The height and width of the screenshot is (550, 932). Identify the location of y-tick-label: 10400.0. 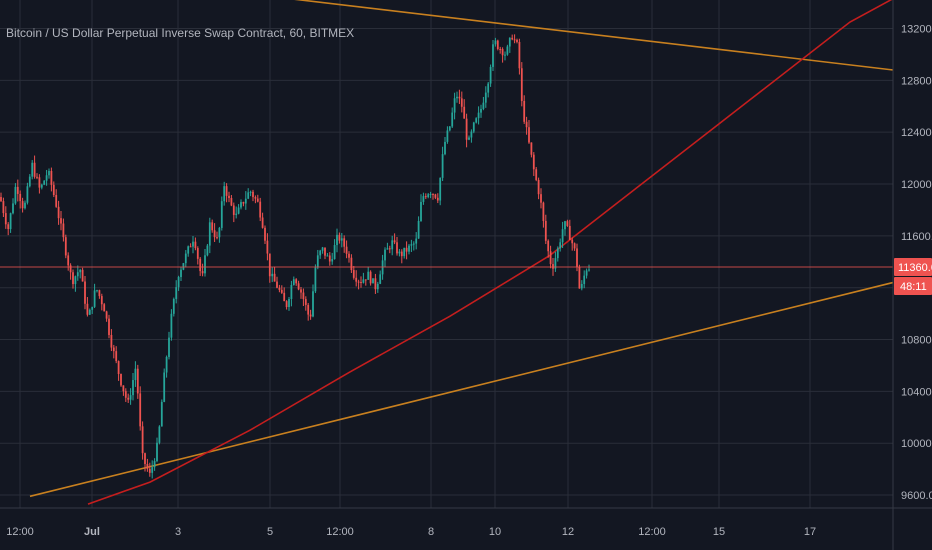
(916, 392).